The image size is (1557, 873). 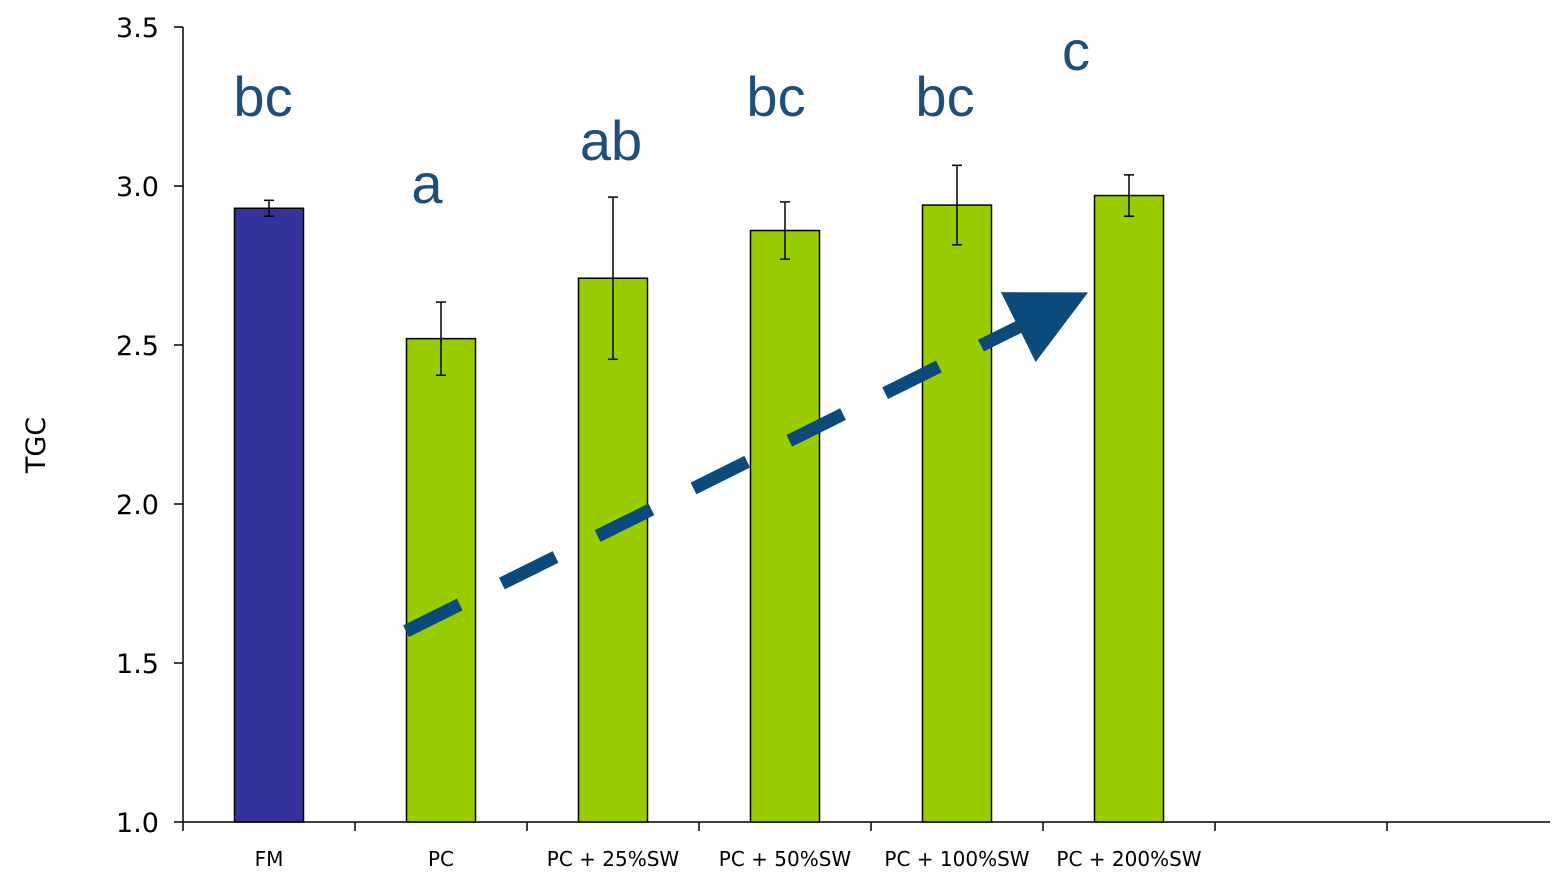 What do you see at coordinates (427, 183) in the screenshot?
I see `significance-letter: a` at bounding box center [427, 183].